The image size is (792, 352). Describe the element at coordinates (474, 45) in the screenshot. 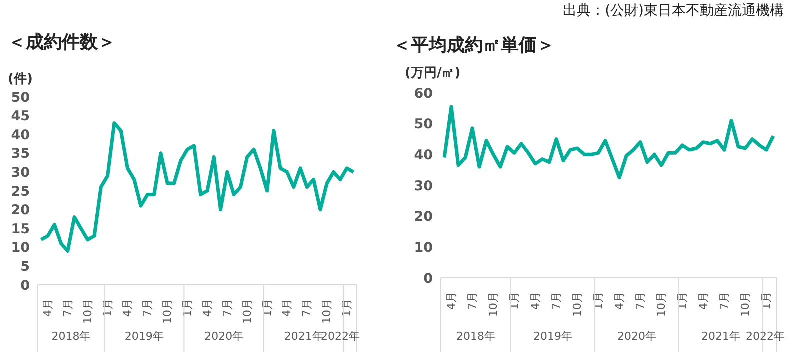

I see `chart-title: ＜平均成約㎡単価＞` at that location.